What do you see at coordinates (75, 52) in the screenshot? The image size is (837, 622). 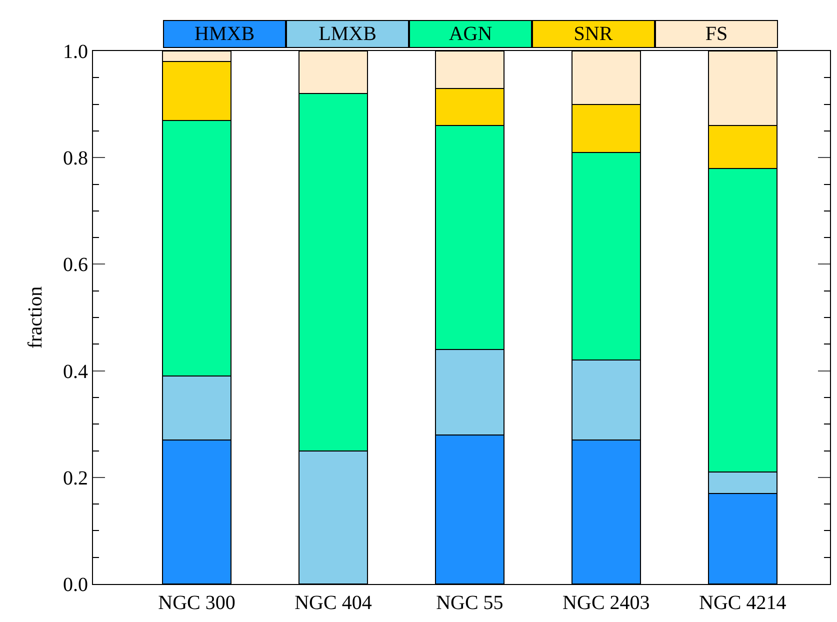 I see `y-tick-label: 1.0` at bounding box center [75, 52].